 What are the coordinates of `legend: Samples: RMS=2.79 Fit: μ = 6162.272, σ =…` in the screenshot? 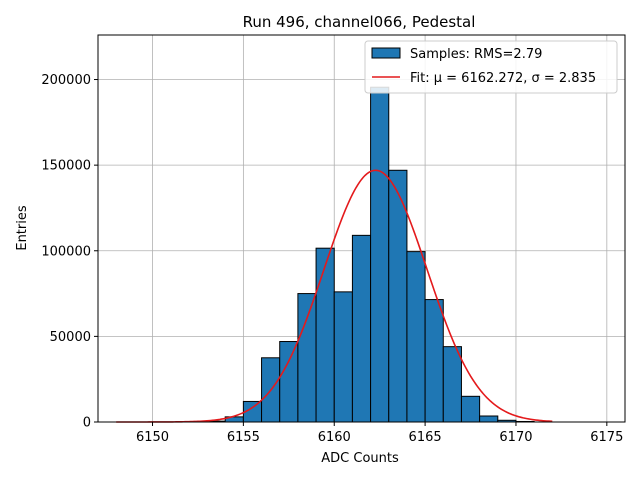 It's located at (491, 67).